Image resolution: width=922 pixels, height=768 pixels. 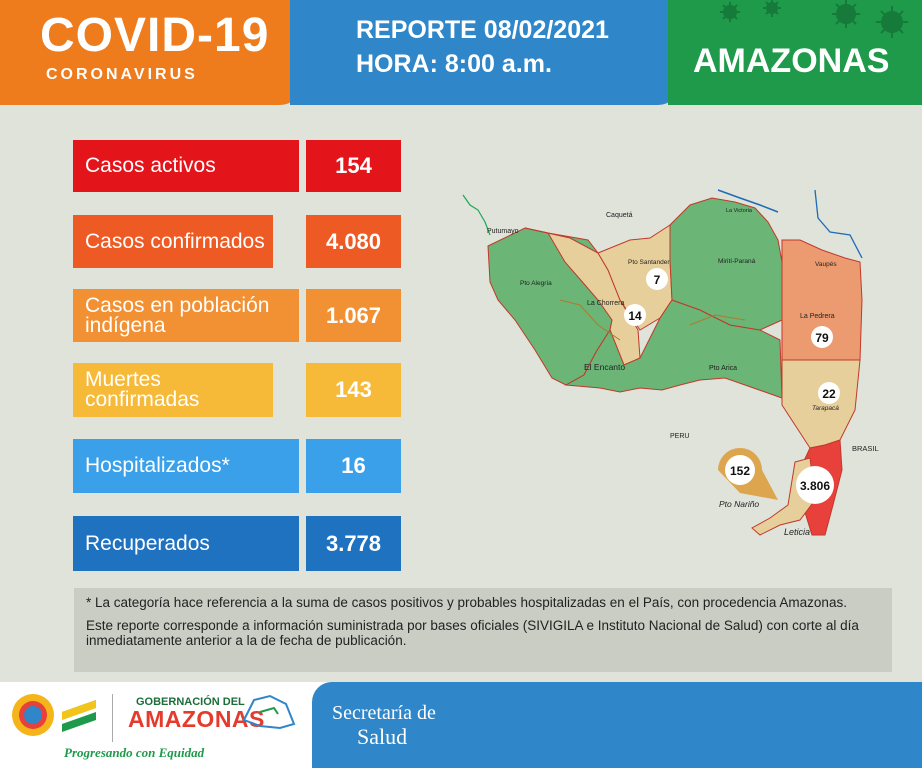 I want to click on label-caqueta: Caquetá, so click(x=619, y=215).